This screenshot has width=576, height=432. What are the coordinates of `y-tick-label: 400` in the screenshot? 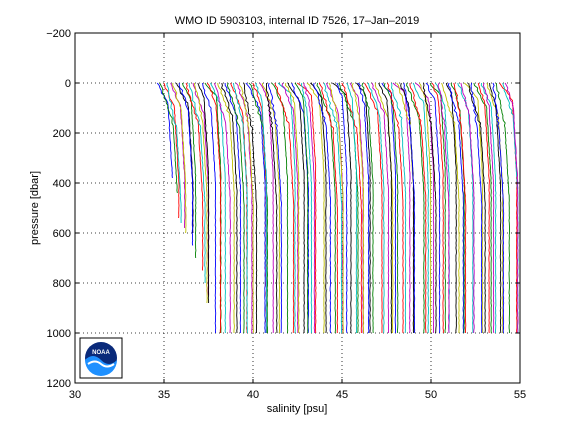 It's located at (62, 184).